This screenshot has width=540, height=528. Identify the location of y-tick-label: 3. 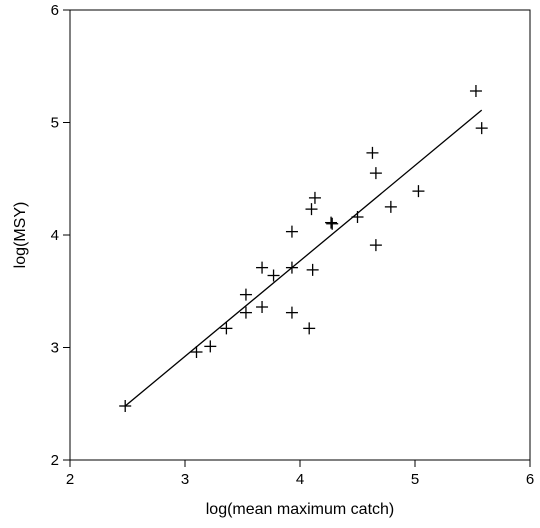
(55, 348).